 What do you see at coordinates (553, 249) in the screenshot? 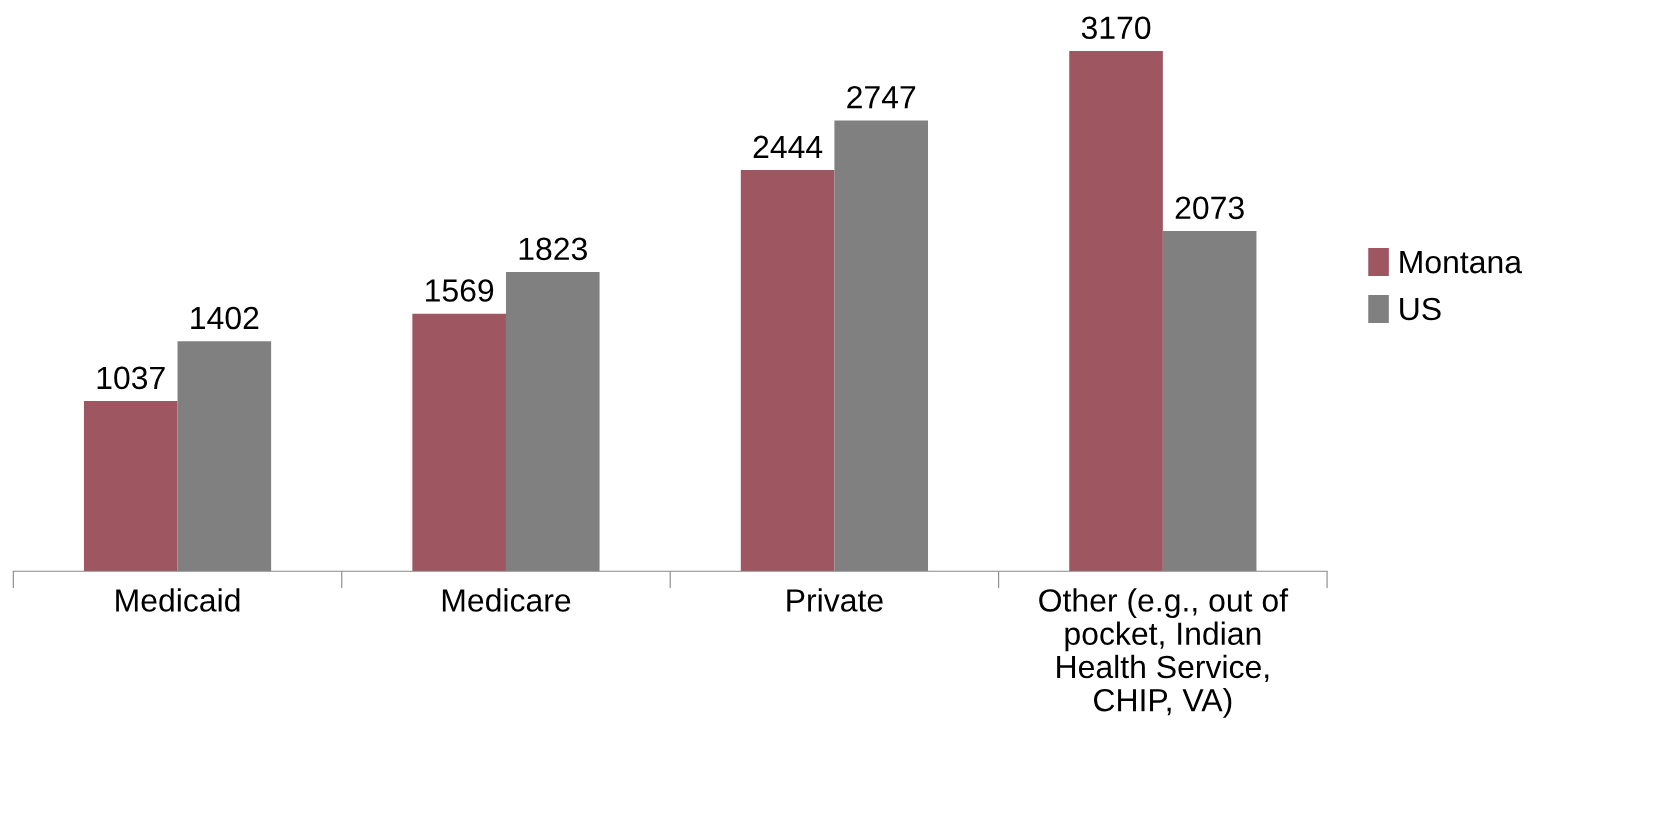
I see `data-label: 1823` at bounding box center [553, 249].